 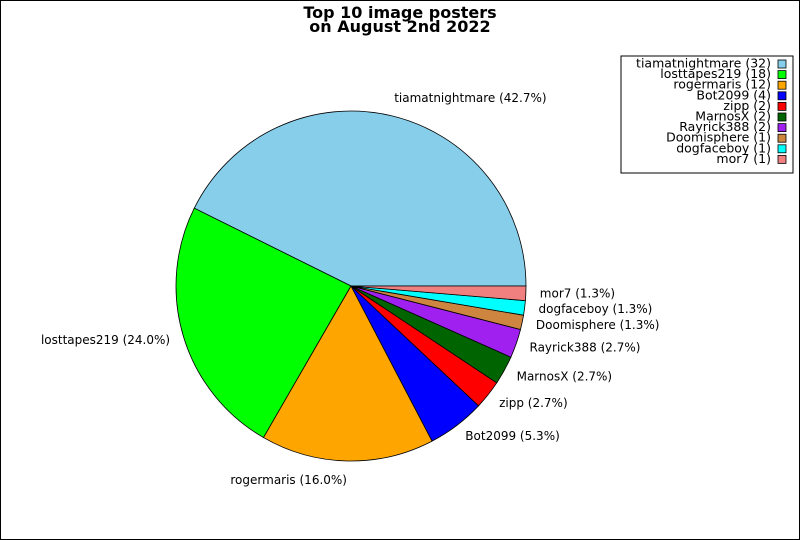 I want to click on legend-swatch-rayrick388, so click(x=782, y=127).